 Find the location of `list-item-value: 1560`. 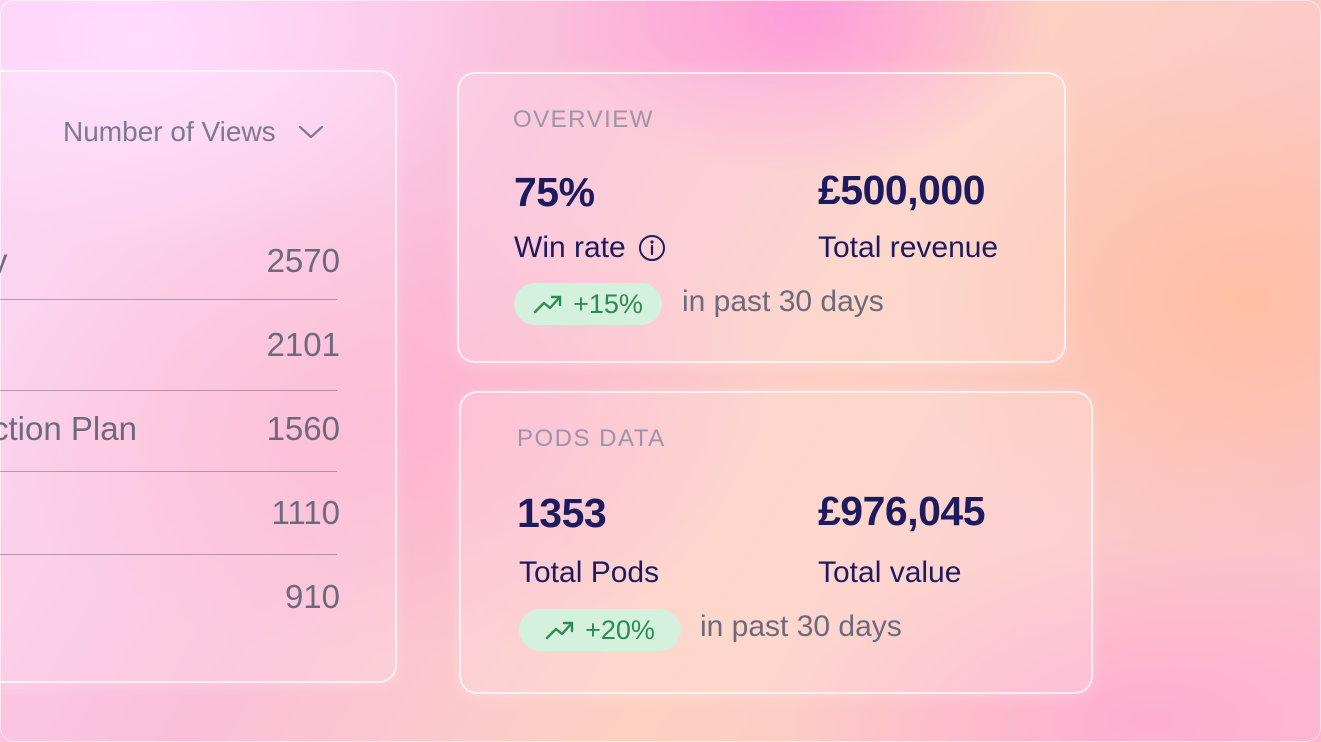

list-item-value: 1560 is located at coordinates (303, 428).